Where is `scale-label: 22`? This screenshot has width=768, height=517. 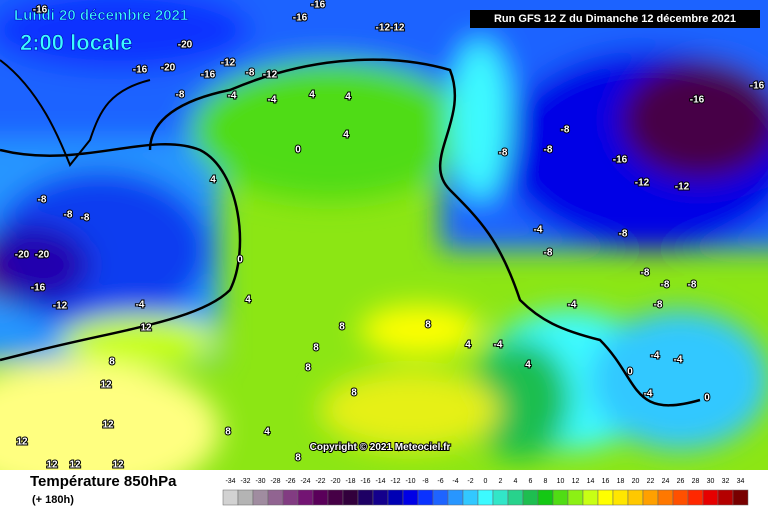
scale-label: 22 is located at coordinates (651, 481).